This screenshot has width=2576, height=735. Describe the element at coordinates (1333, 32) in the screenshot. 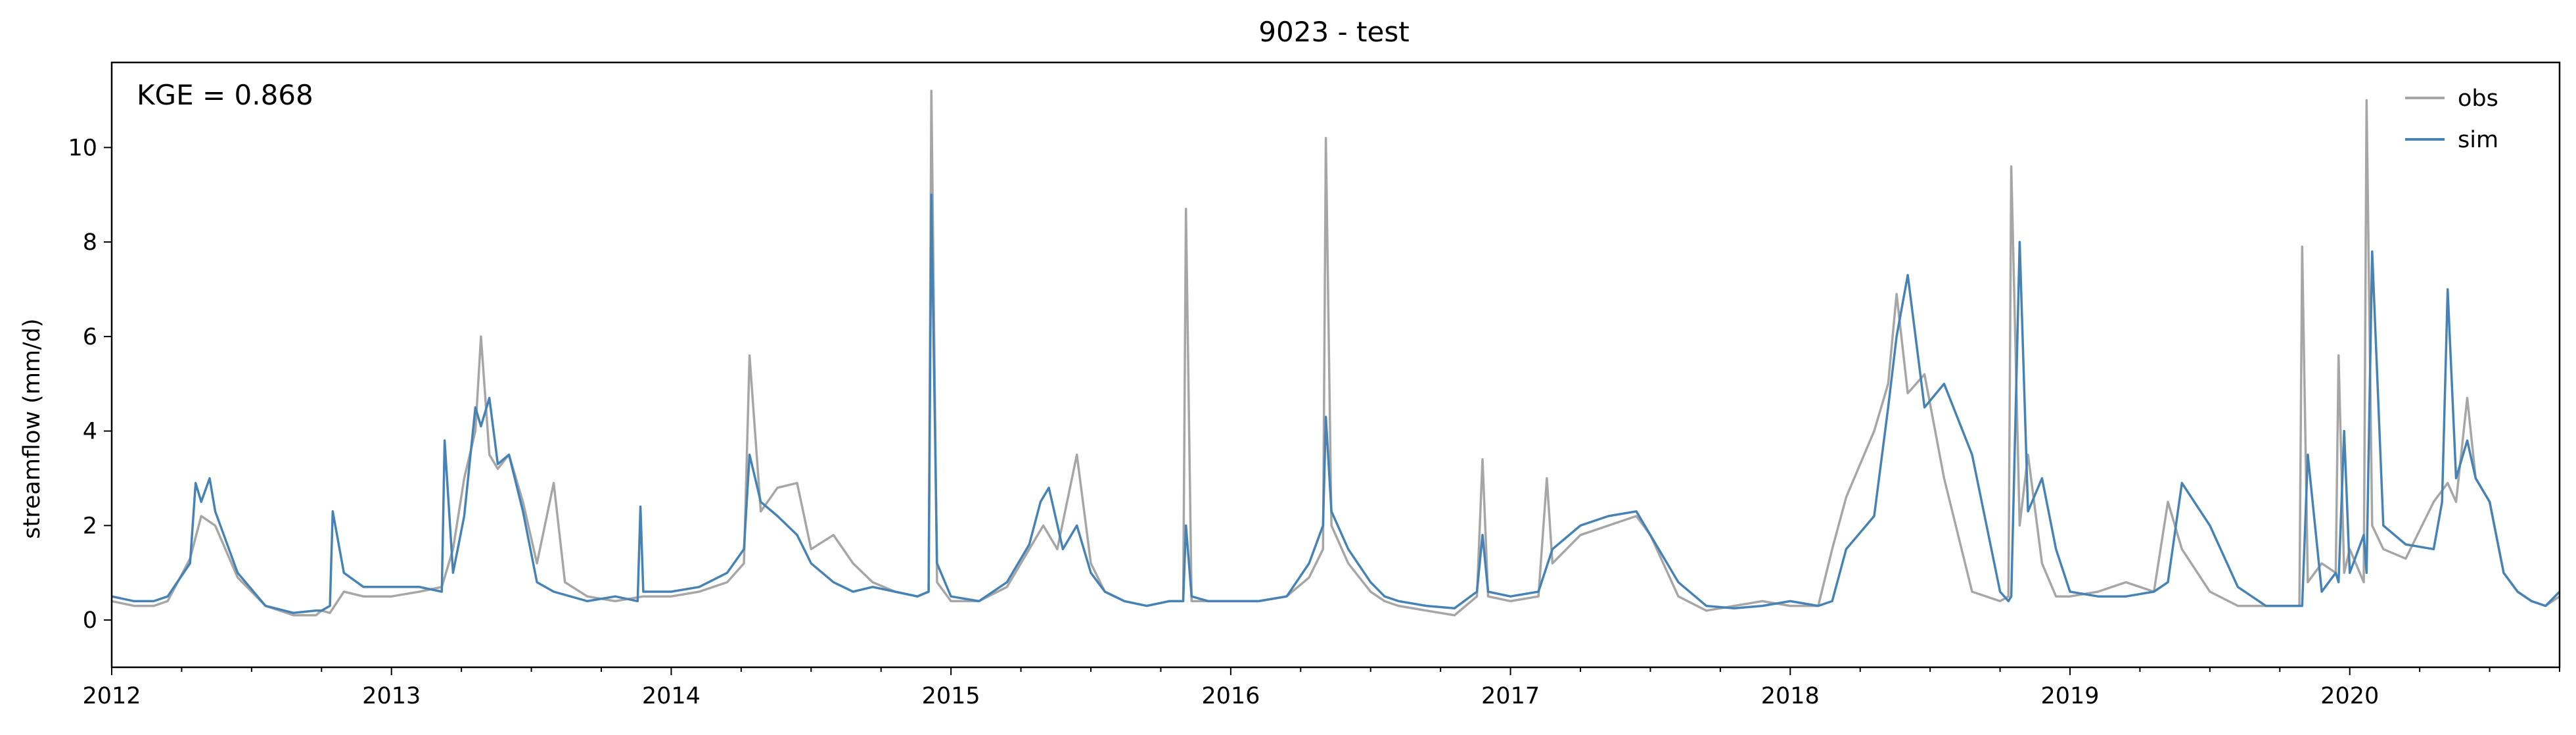

I see `chart-title: 9023 - test` at that location.